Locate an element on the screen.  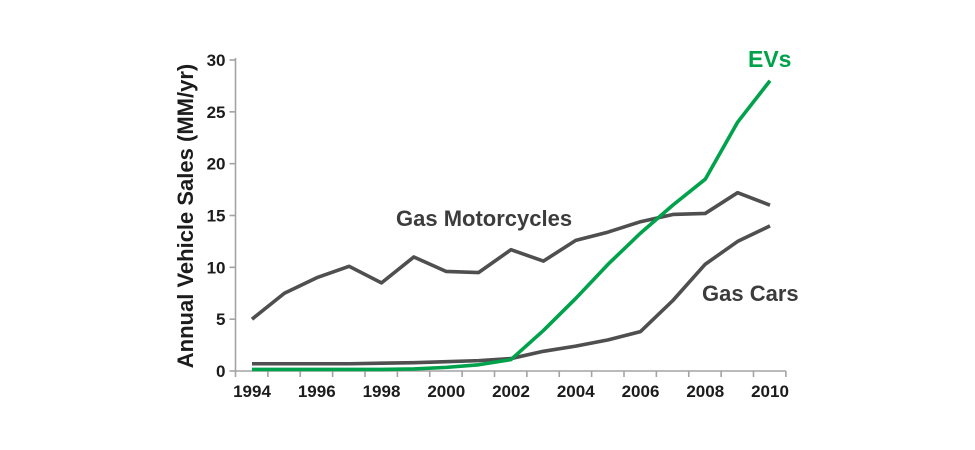
y-axis-title: Annual Vehicle Sales (MM/yr) is located at coordinates (185, 216).